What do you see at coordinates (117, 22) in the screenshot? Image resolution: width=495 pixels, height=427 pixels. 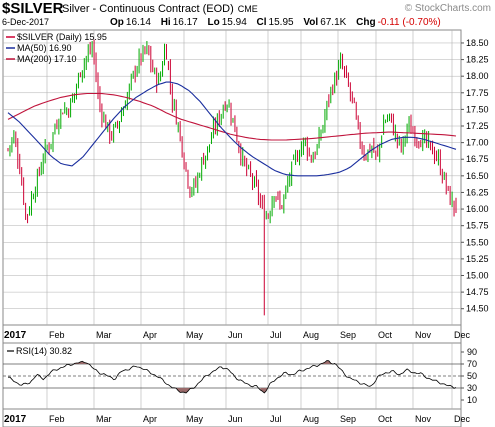 I see `open-label: Op` at bounding box center [117, 22].